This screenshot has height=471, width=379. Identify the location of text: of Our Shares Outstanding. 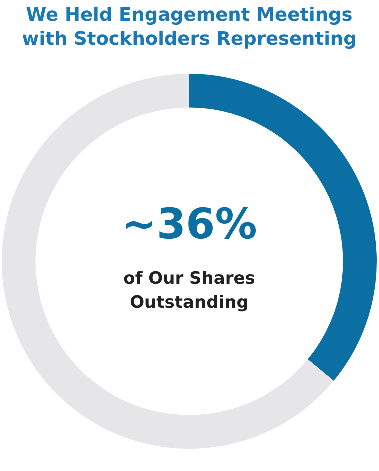
(190, 290).